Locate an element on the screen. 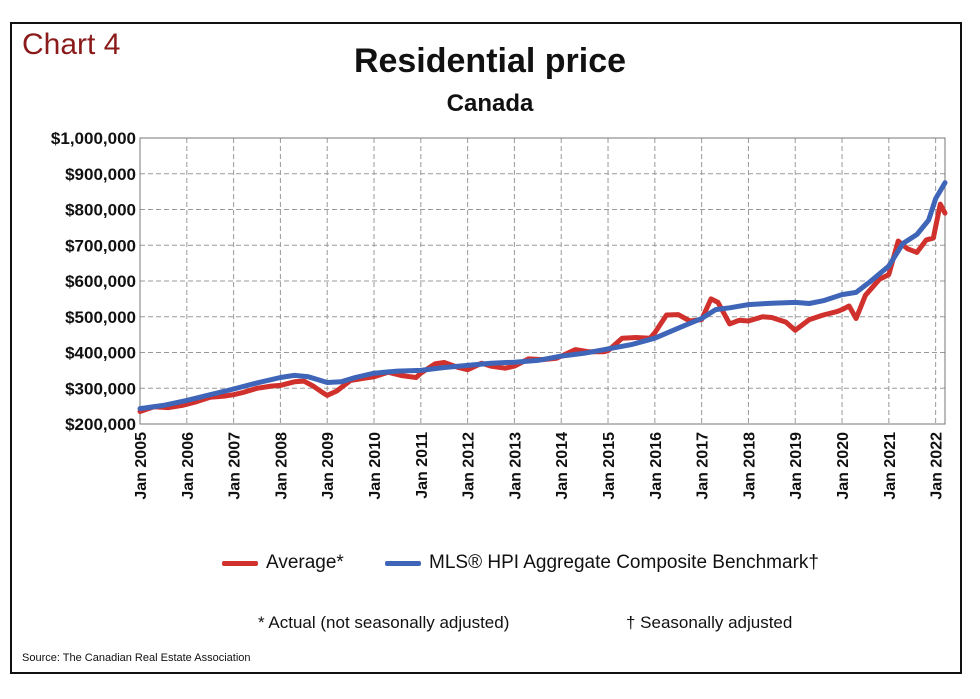 The height and width of the screenshot is (699, 980). y-tick-label: $1,000,000 is located at coordinates (93, 138).